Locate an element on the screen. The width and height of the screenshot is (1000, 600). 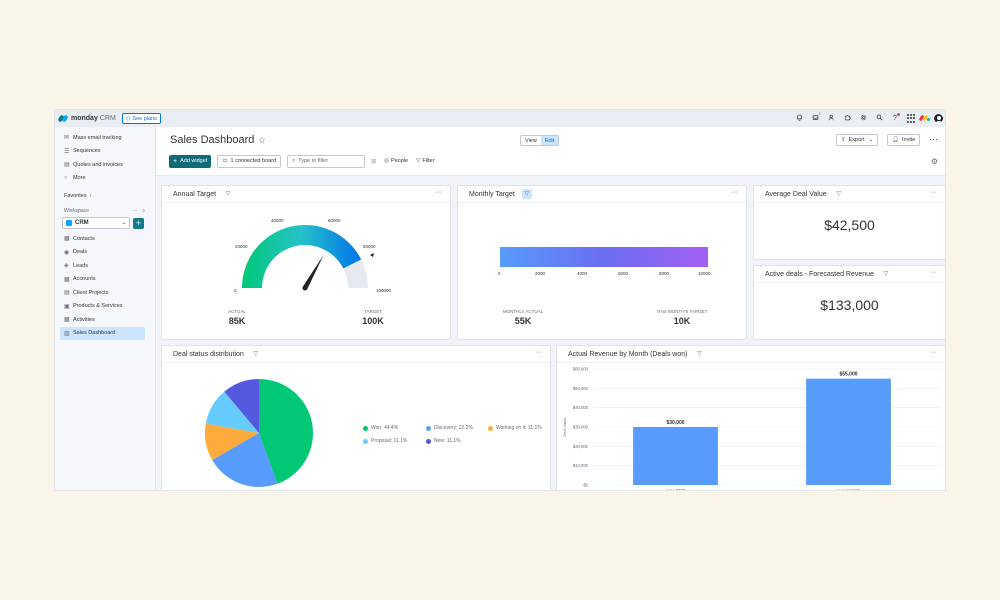
sidebar-item-label: Mass email tracking is located at coordinates (97, 137).